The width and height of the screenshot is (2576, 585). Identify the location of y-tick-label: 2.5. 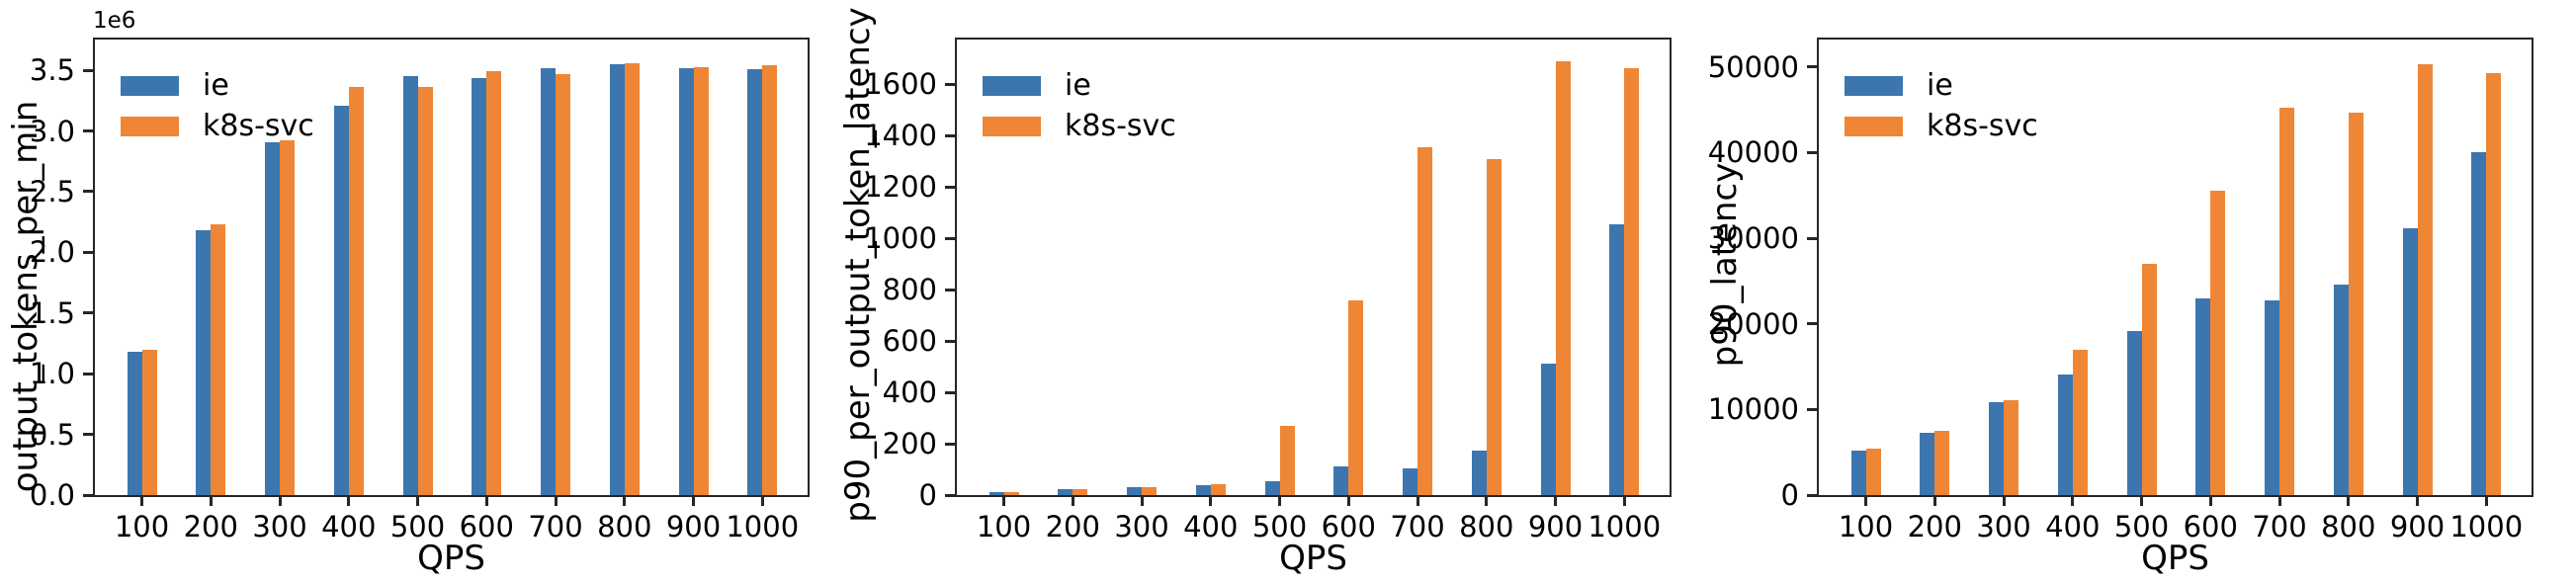
(52, 191).